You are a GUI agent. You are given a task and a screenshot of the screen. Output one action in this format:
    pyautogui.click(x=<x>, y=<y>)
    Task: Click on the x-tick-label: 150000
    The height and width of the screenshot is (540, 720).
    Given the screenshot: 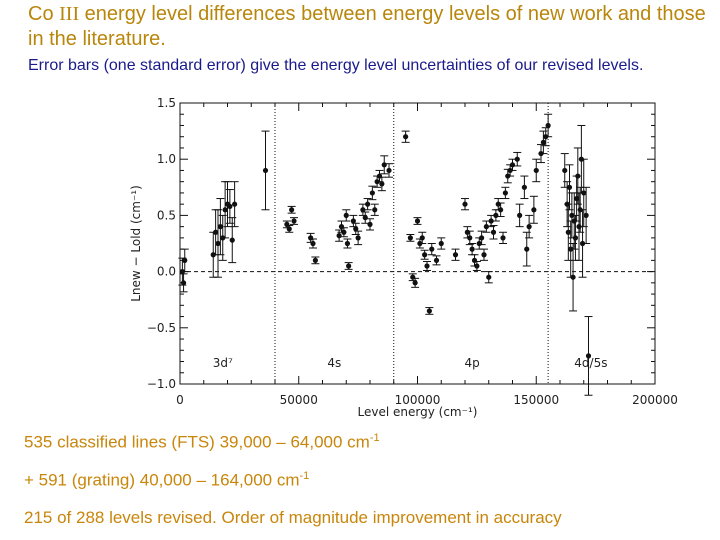 What is the action you would take?
    pyautogui.click(x=536, y=400)
    